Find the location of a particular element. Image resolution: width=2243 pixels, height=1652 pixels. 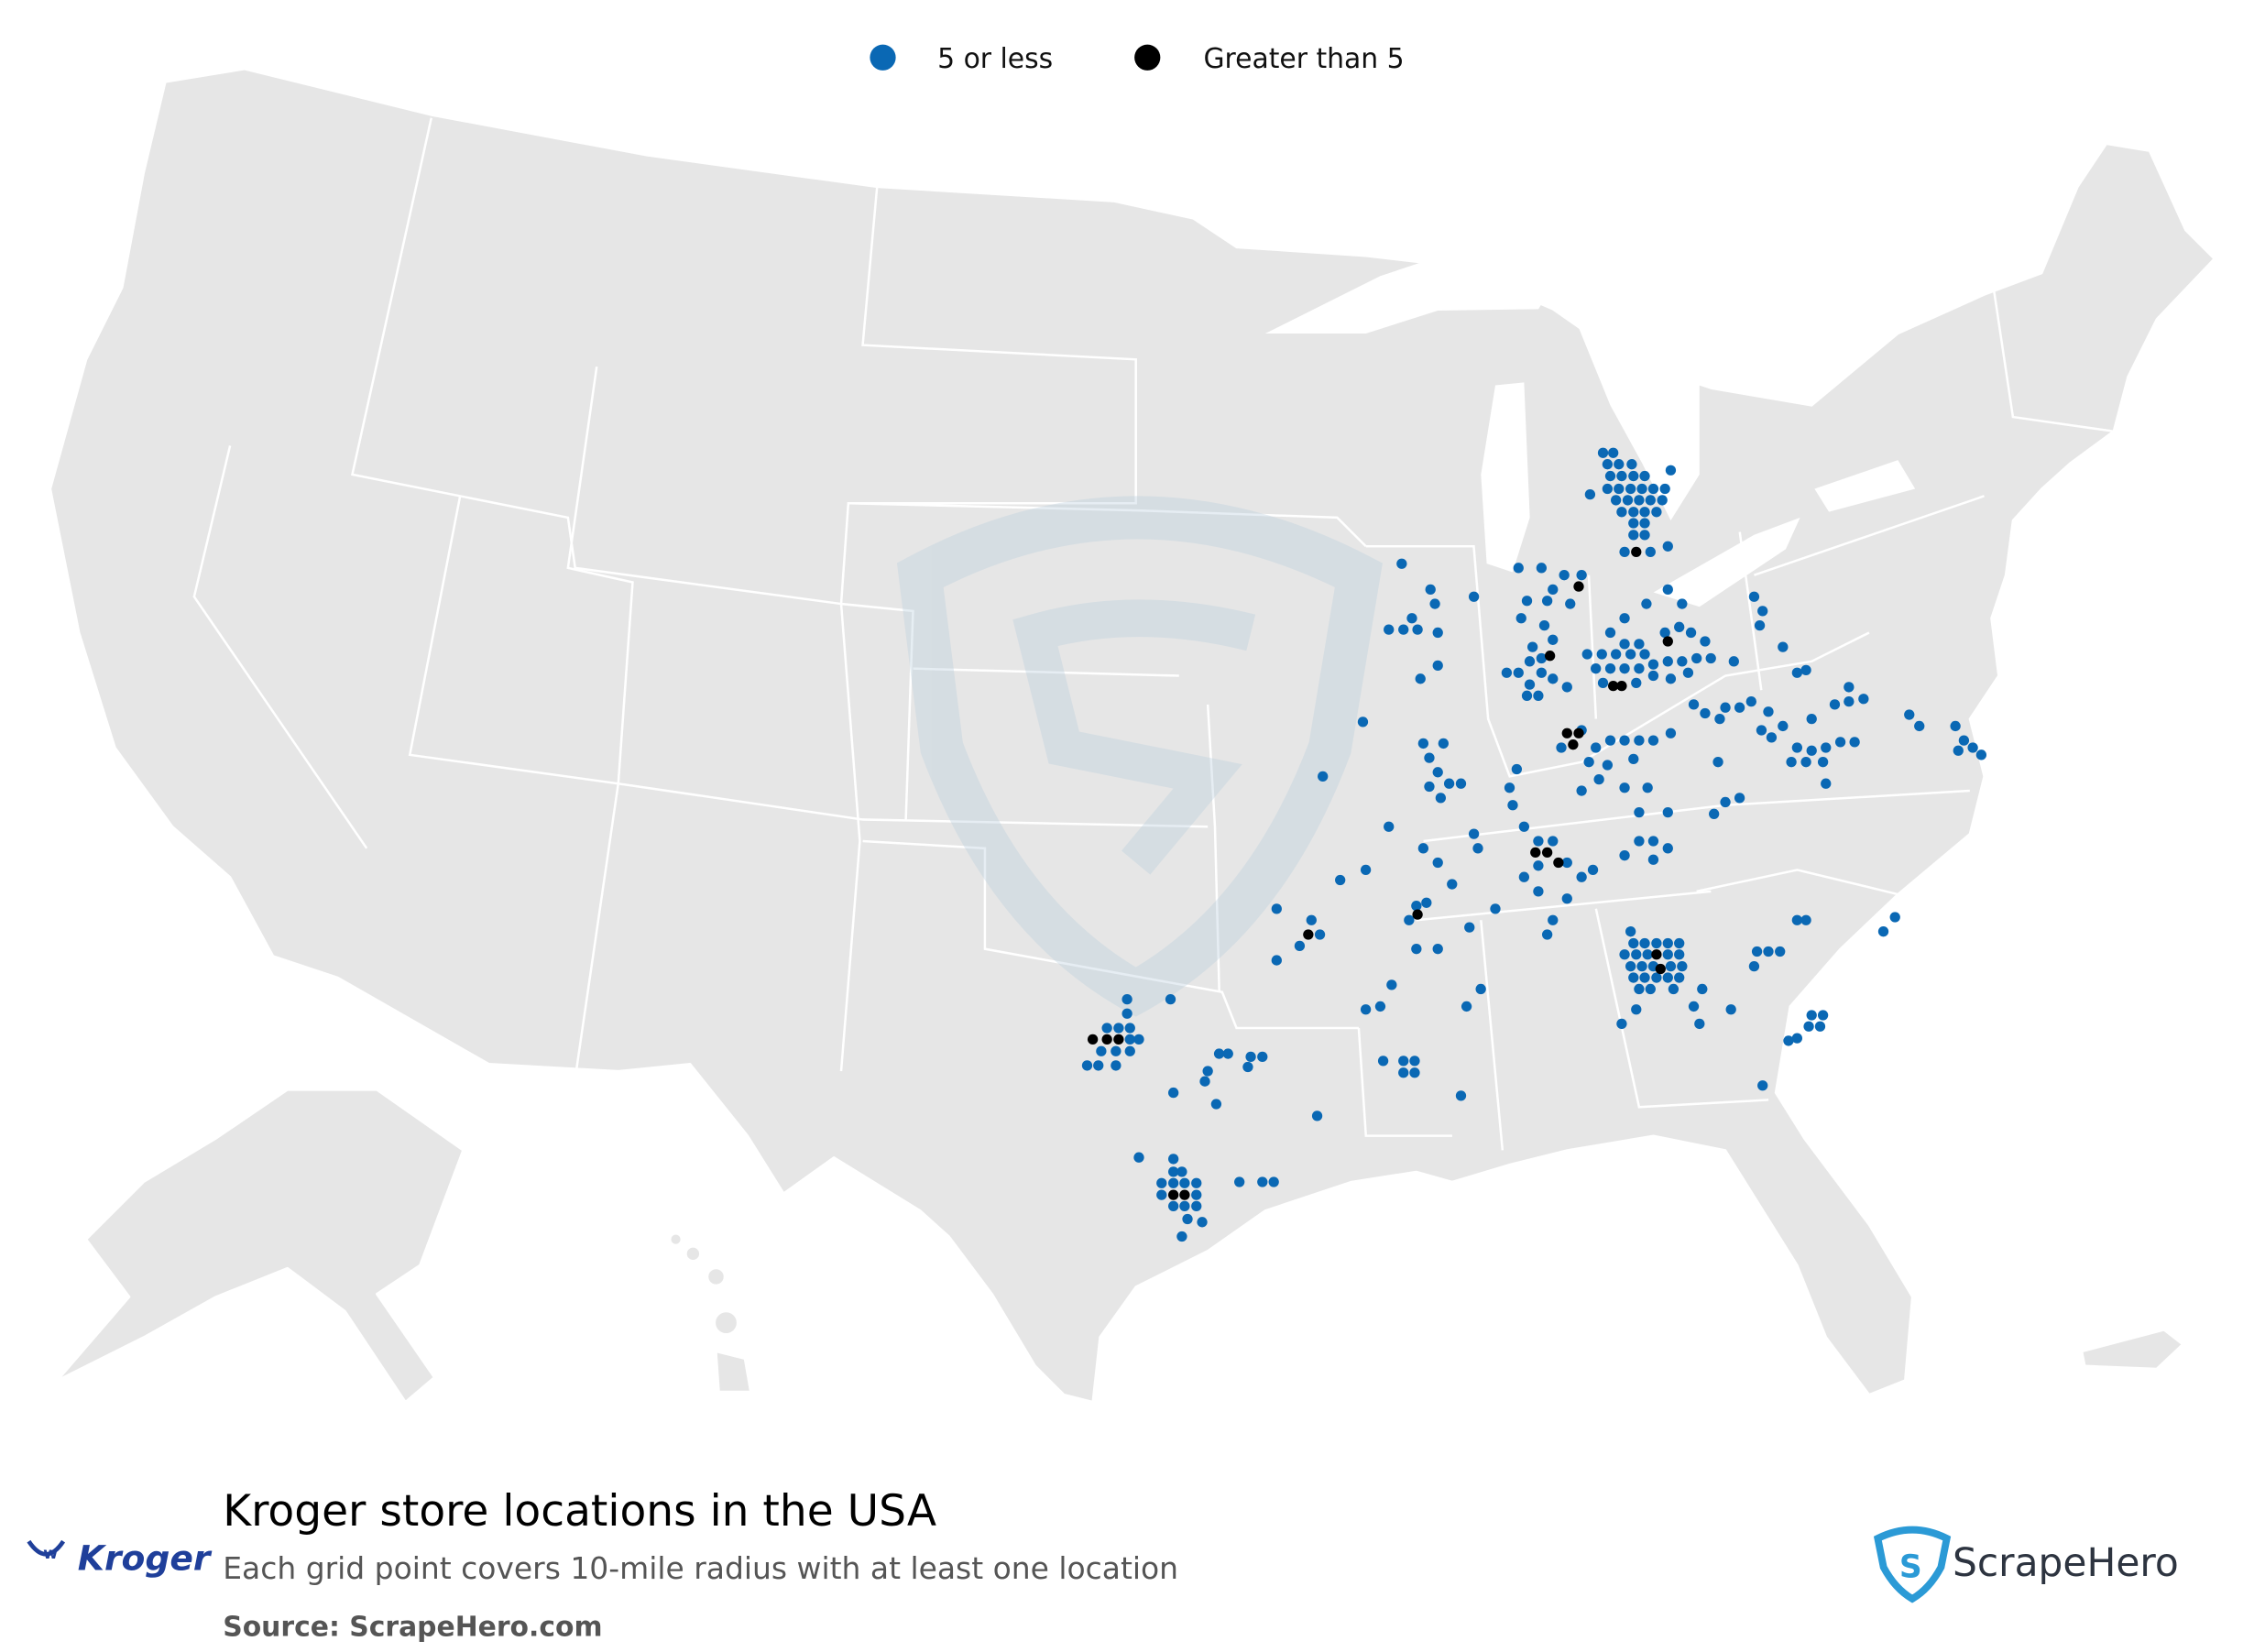

lake-ontario is located at coordinates (1865, 486).